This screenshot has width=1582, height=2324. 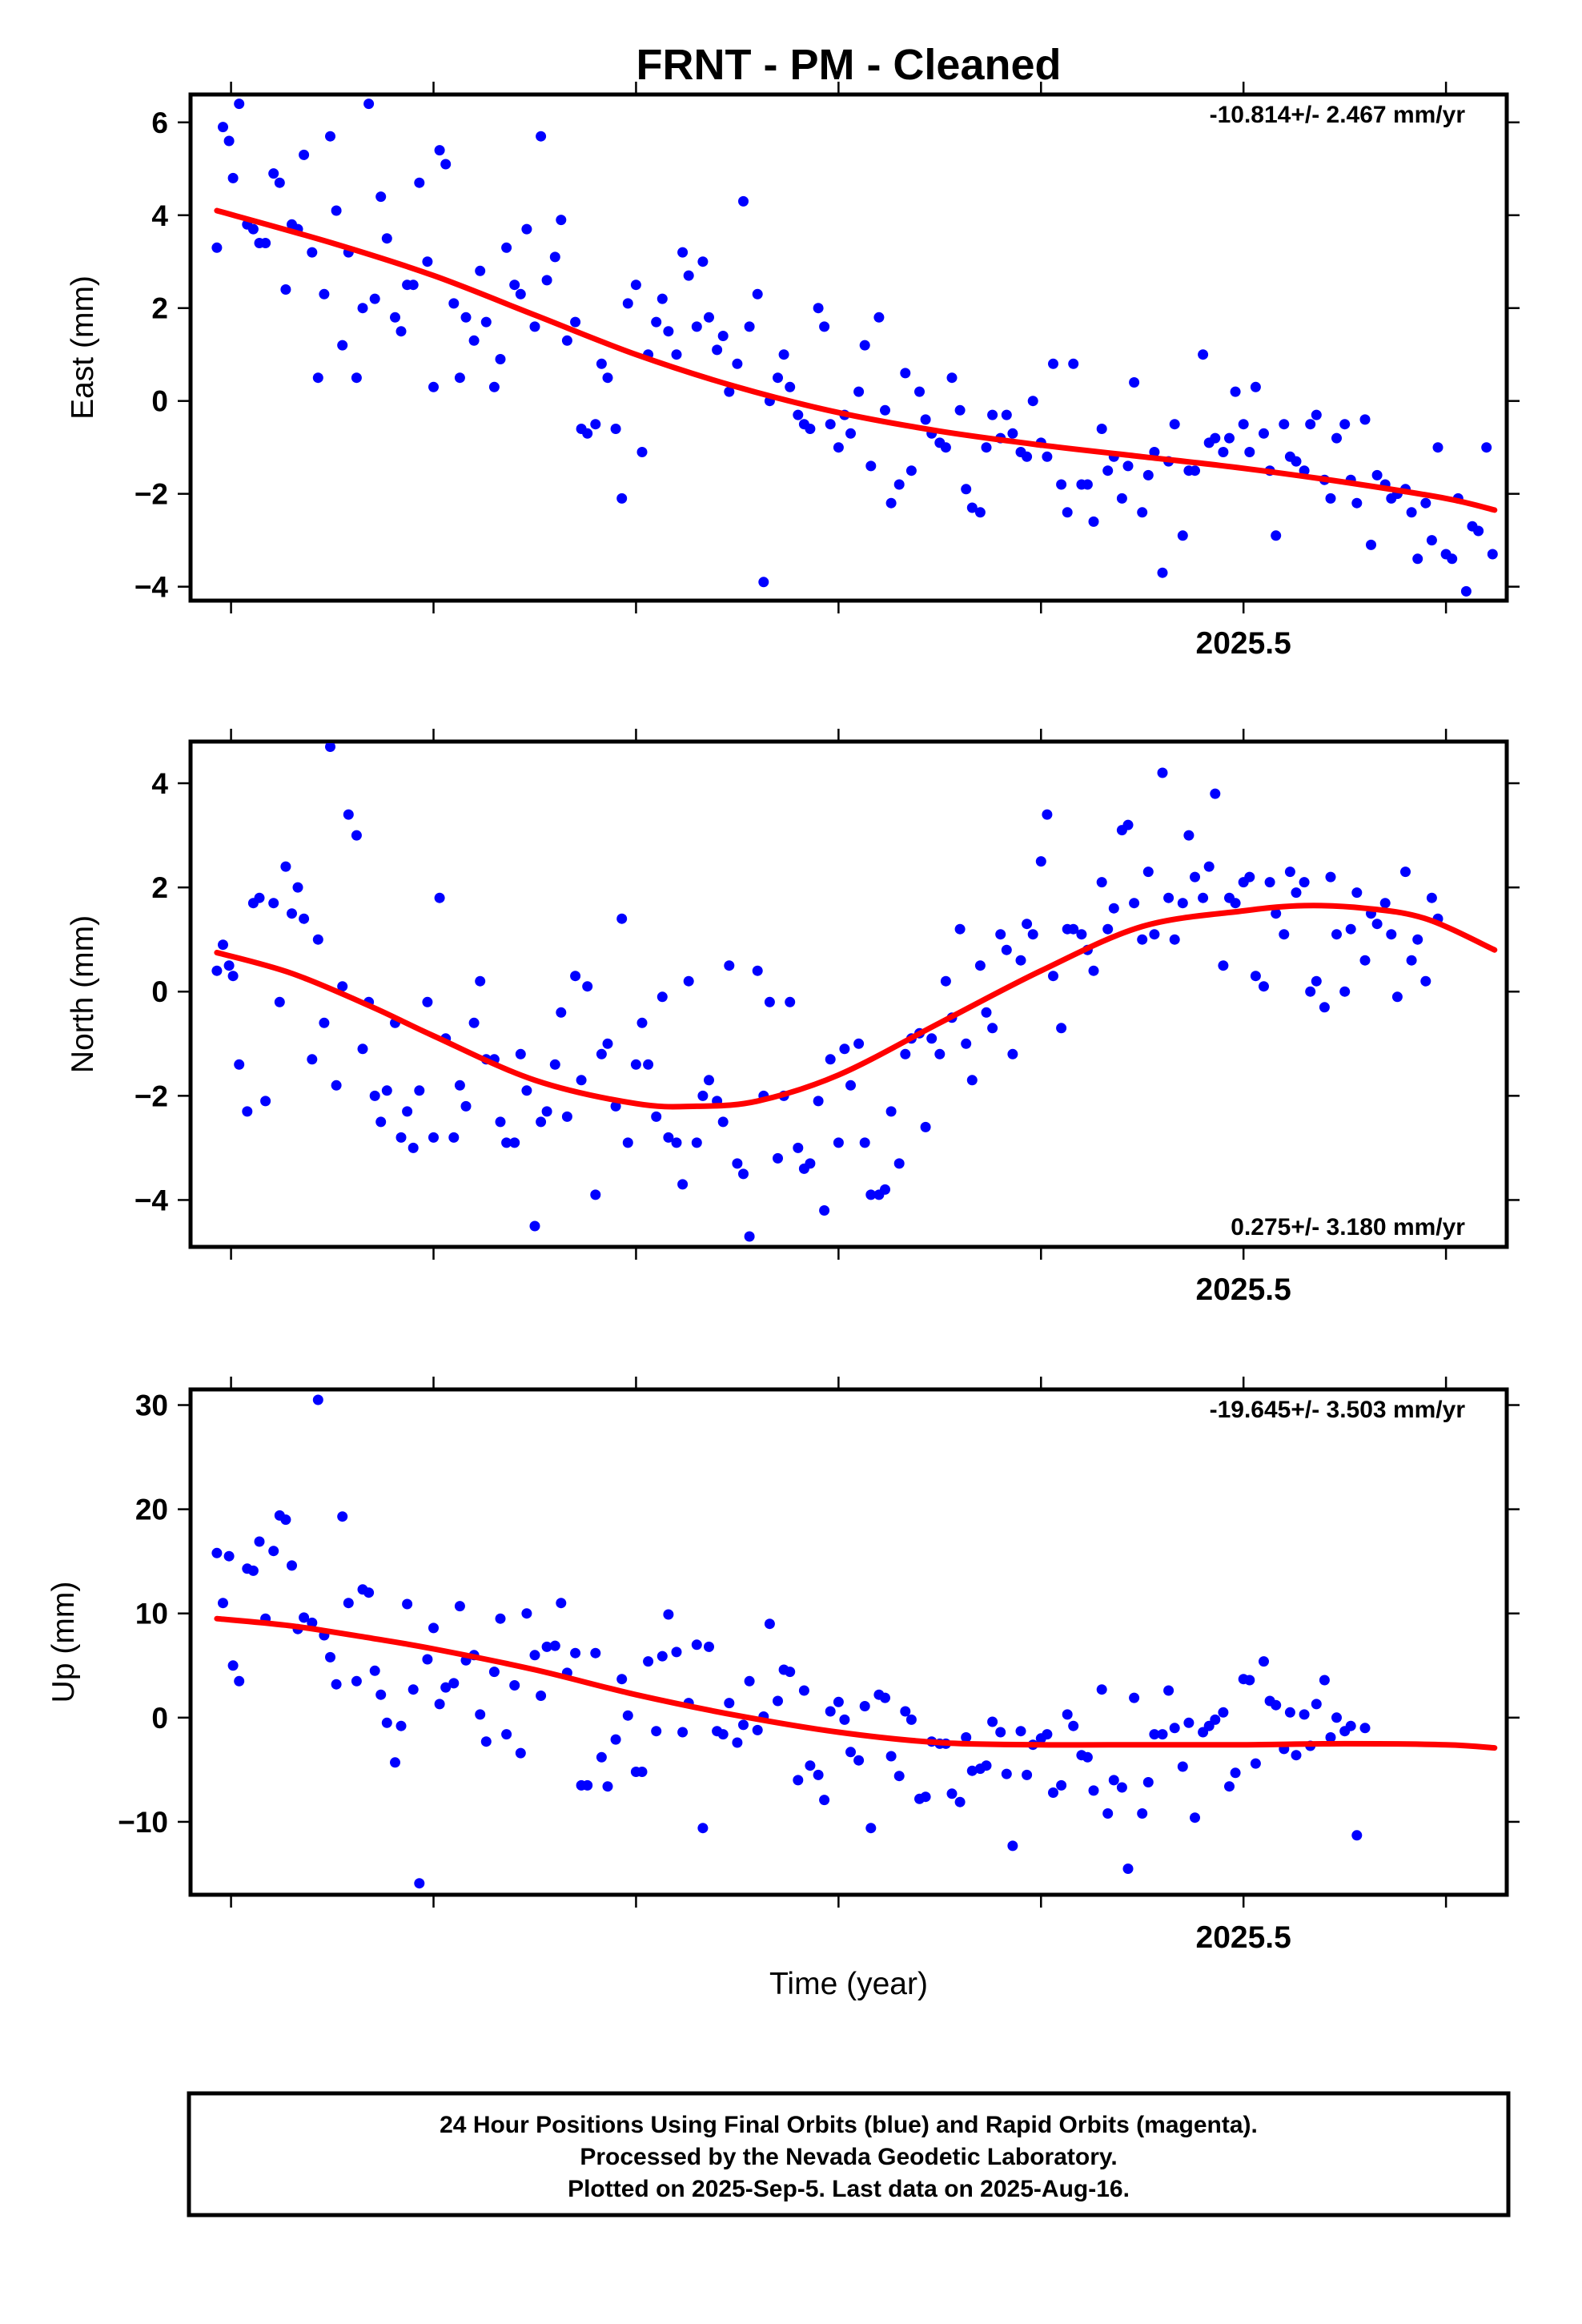 What do you see at coordinates (159, 308) in the screenshot?
I see `east-ytick-label: 2` at bounding box center [159, 308].